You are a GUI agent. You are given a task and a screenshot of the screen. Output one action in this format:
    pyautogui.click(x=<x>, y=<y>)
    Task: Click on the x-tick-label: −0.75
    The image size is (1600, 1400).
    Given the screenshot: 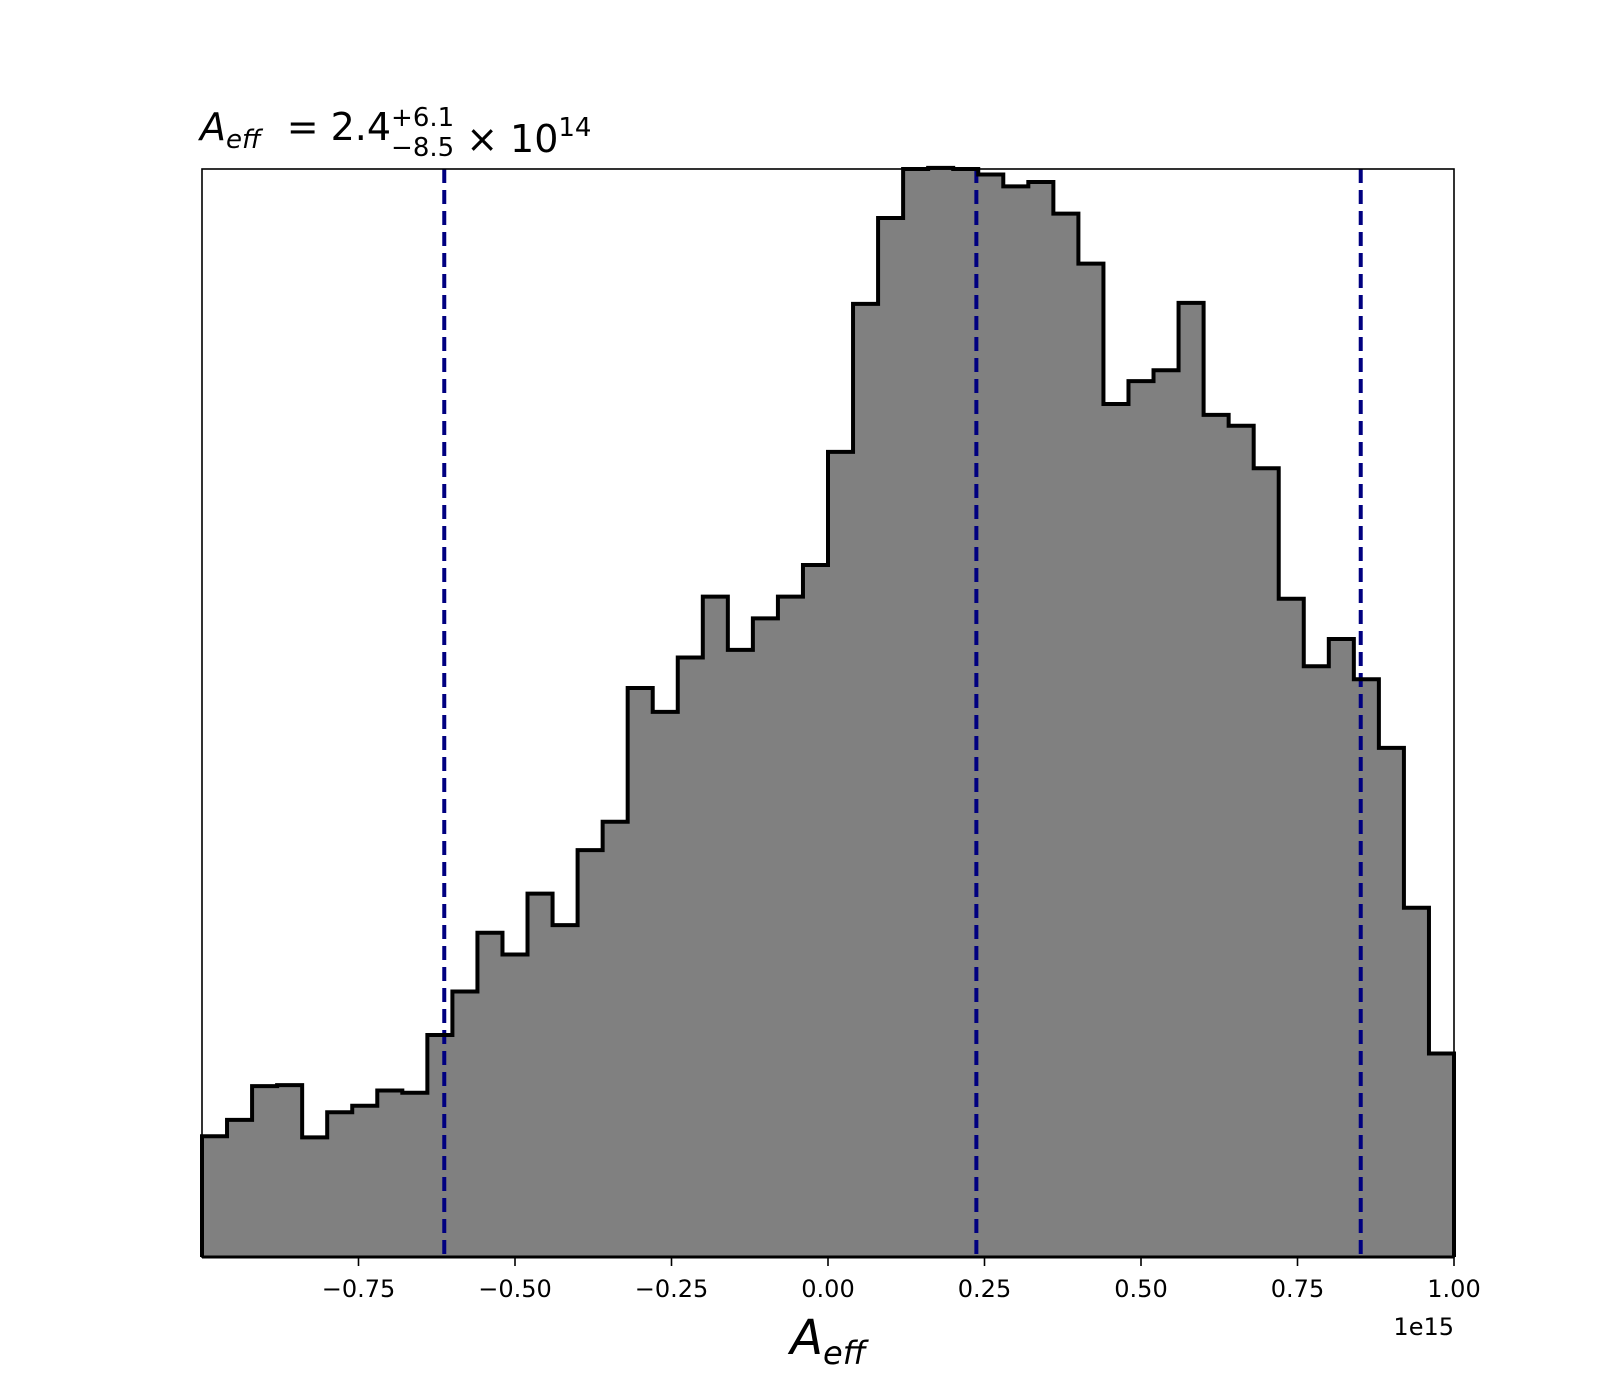 What is the action you would take?
    pyautogui.click(x=359, y=1289)
    